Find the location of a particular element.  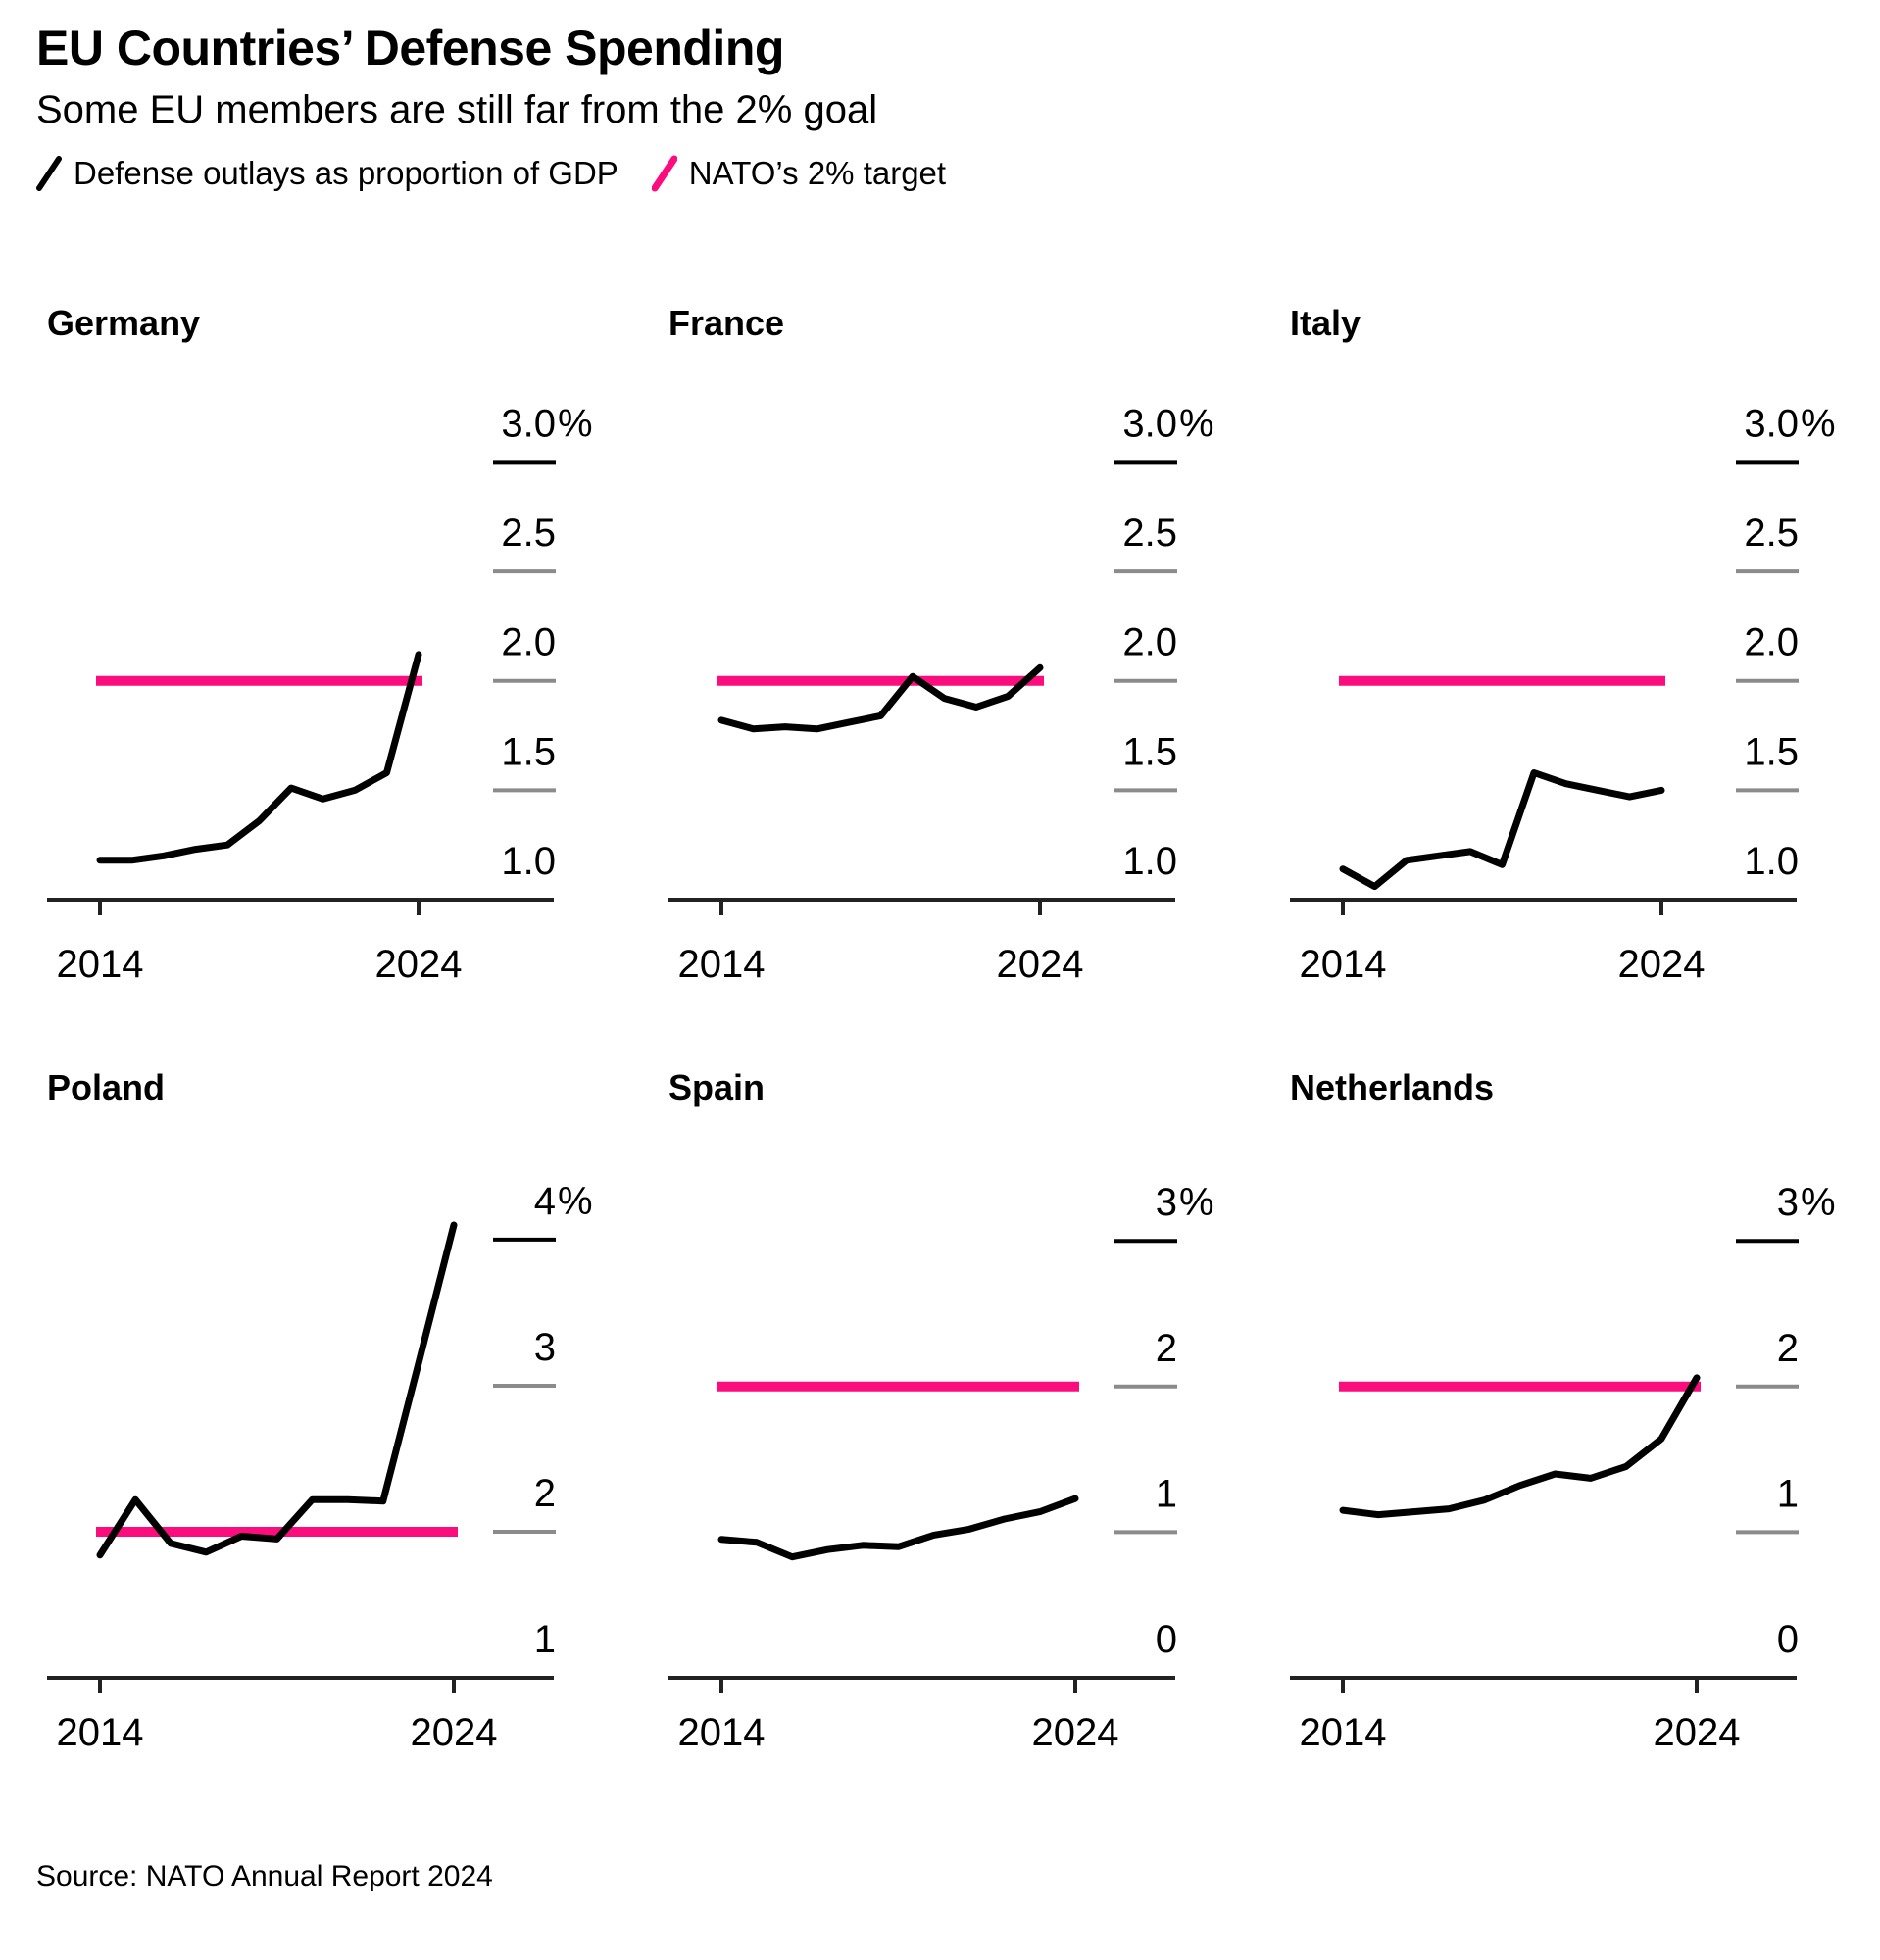

legend-label: NATO’s 2% target is located at coordinates (817, 173).